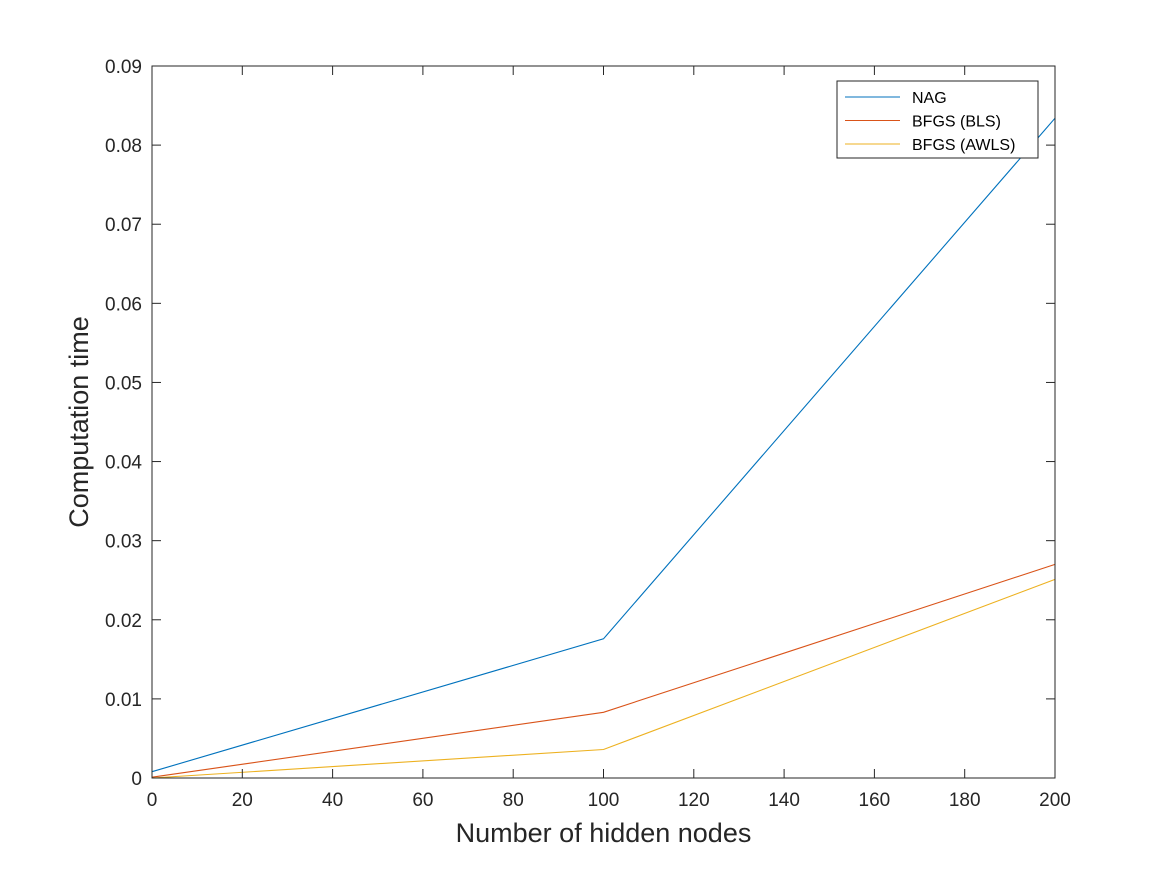  What do you see at coordinates (513, 800) in the screenshot?
I see `x-tick-label: 80` at bounding box center [513, 800].